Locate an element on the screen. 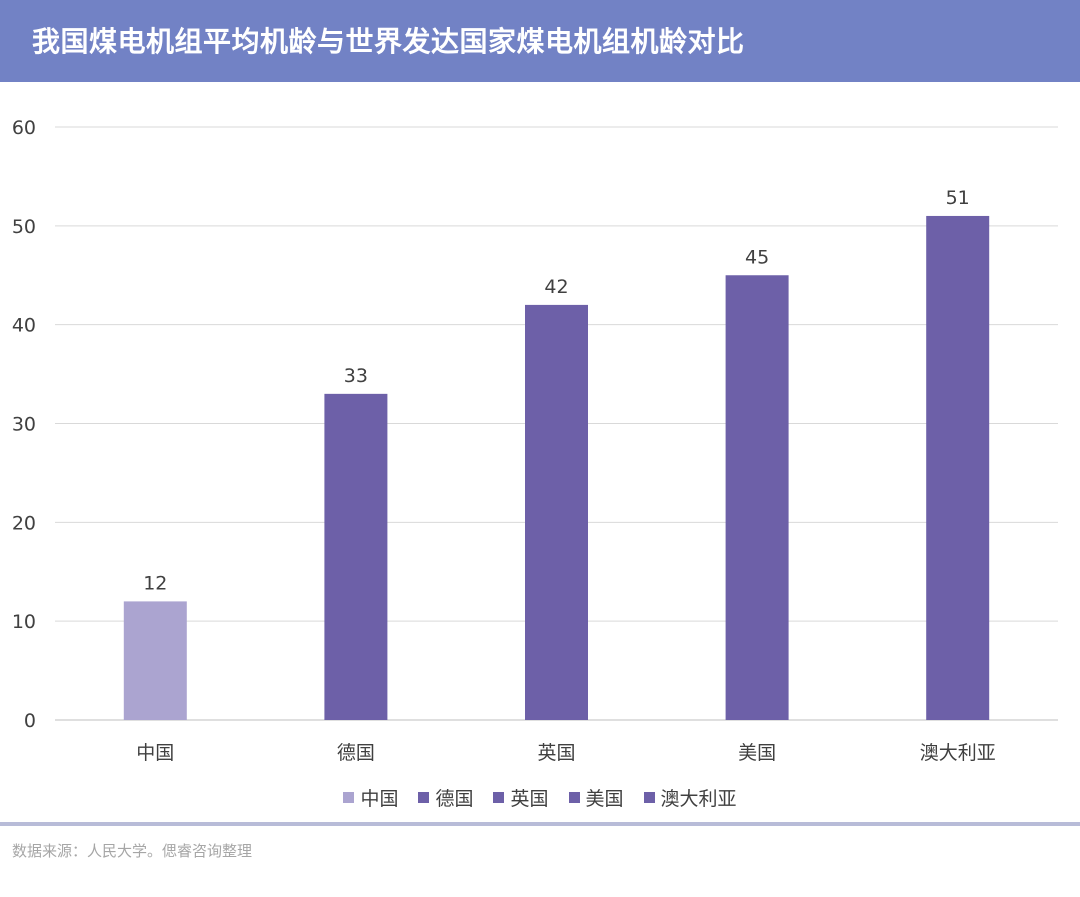 The height and width of the screenshot is (897, 1080). chart-title: 我国煤电机组平均机龄与世界发达国家煤电机组机龄对比 is located at coordinates (388, 41).